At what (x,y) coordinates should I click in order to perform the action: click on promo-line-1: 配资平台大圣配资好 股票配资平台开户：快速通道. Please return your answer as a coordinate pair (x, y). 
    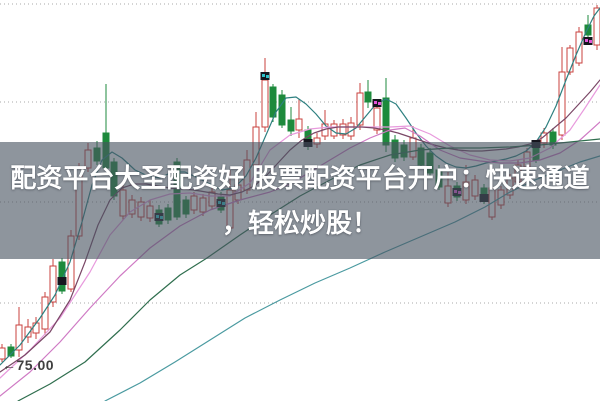
    Looking at the image, I should click on (300, 177).